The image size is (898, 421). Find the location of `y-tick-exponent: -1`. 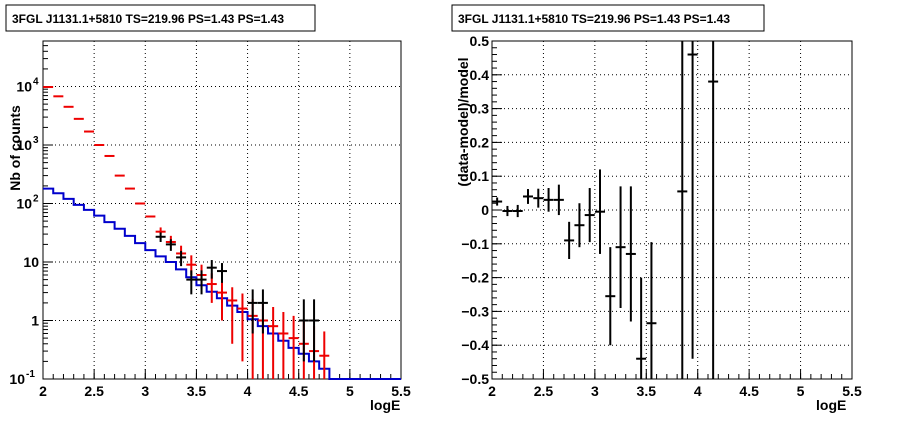

y-tick-exponent: -1 is located at coordinates (30, 374).